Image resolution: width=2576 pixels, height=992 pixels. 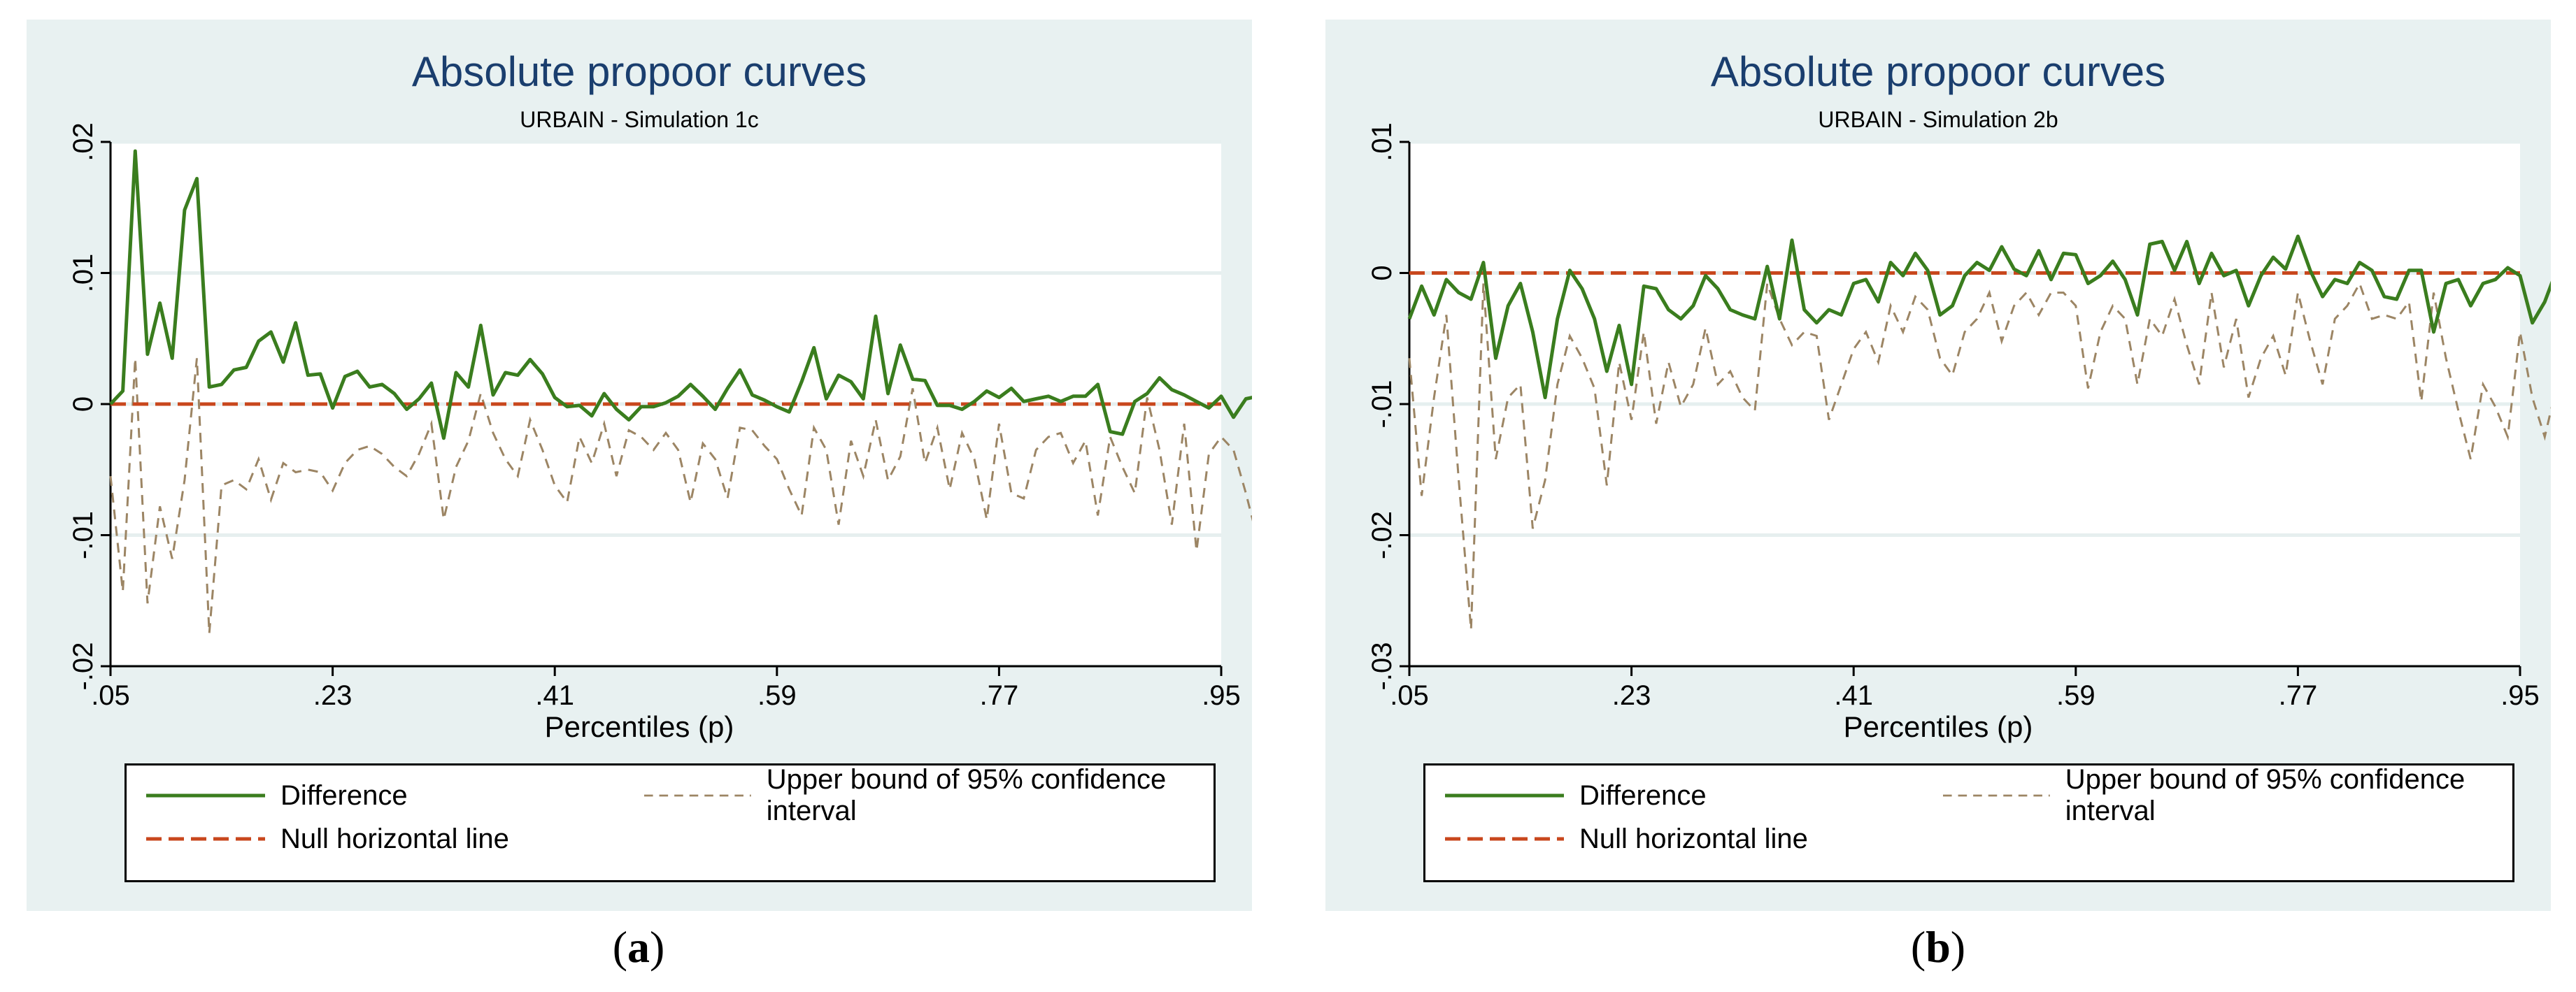 I want to click on chart-b-xtick-label: .77, so click(x=2298, y=695).